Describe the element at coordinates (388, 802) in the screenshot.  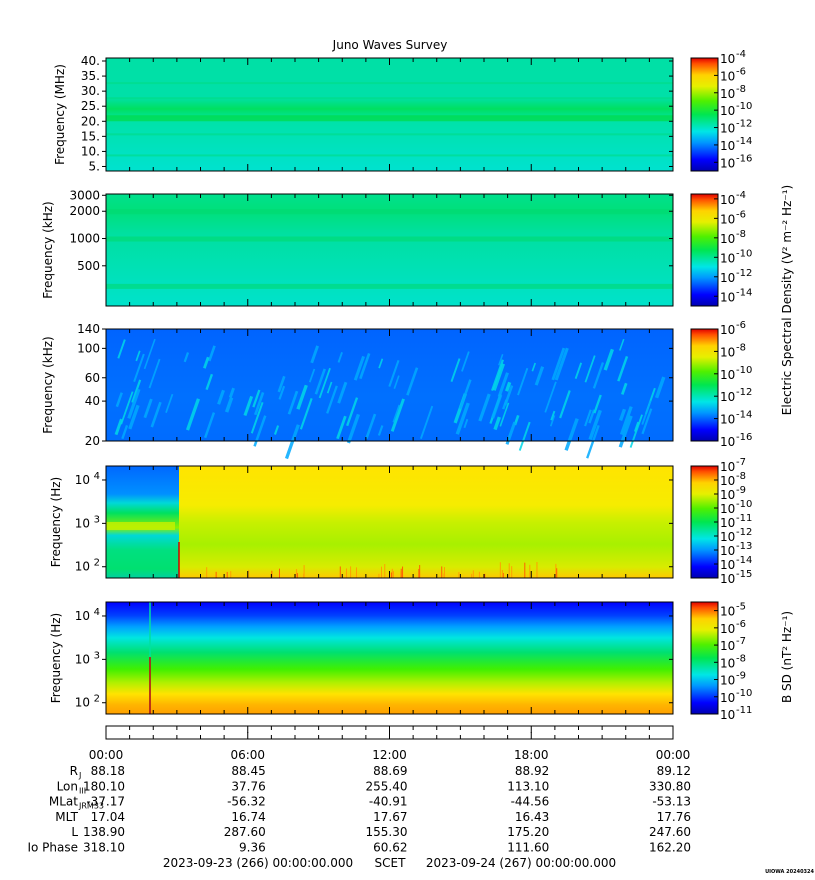
I see `ephemeris-value: -40.91` at that location.